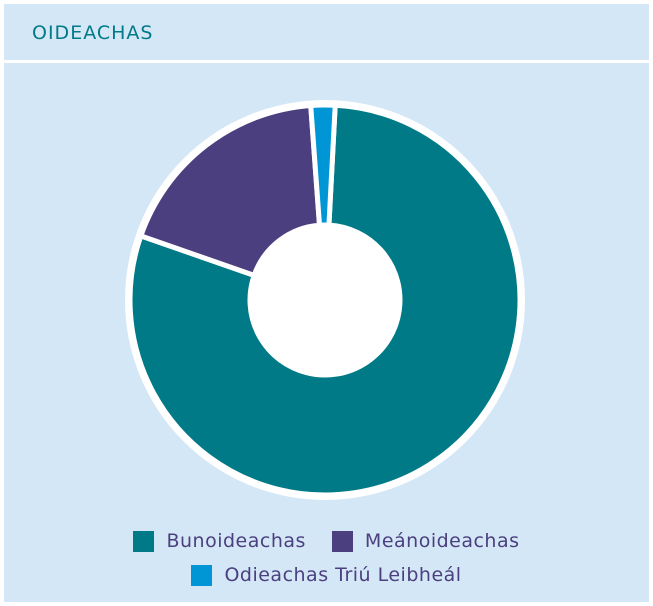 This screenshot has width=653, height=606. I want to click on legend-item: Meánoideachas, so click(425, 541).